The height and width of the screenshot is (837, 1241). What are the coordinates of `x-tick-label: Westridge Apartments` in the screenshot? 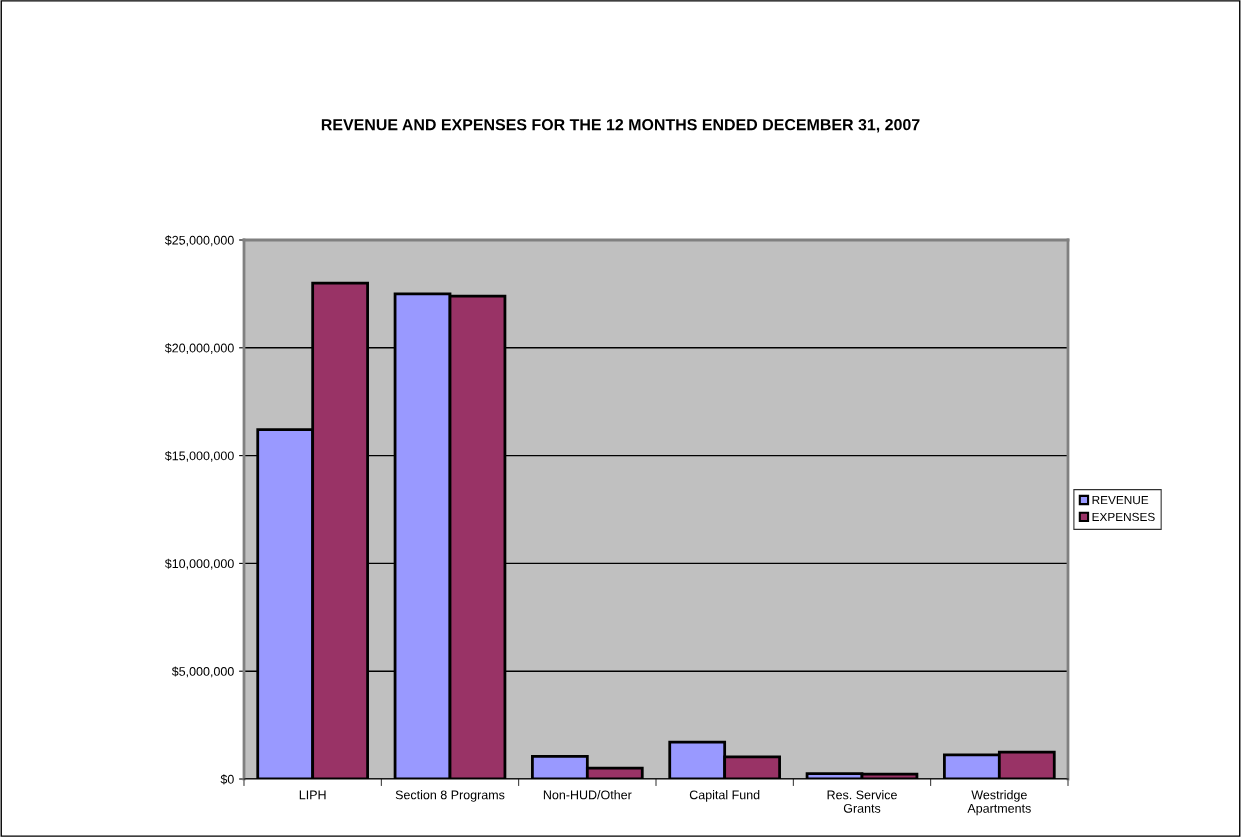 It's located at (999, 803).